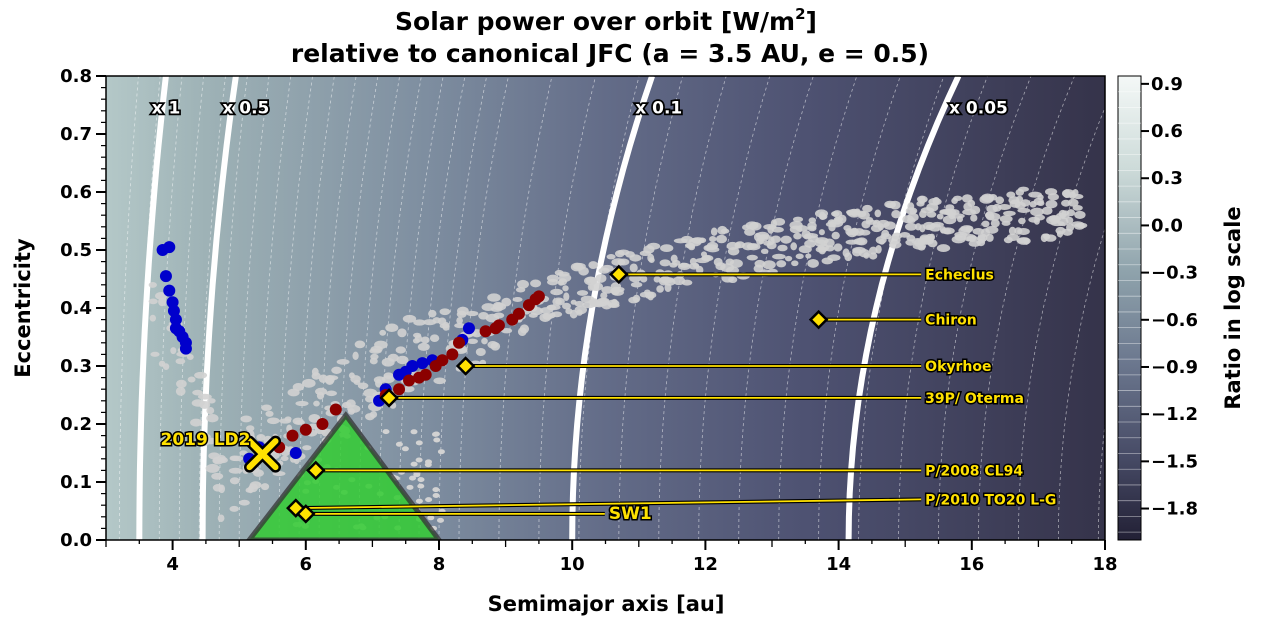 Image resolution: width=1261 pixels, height=617 pixels. I want to click on colorbar-tick-label: −1.8, so click(1174, 509).